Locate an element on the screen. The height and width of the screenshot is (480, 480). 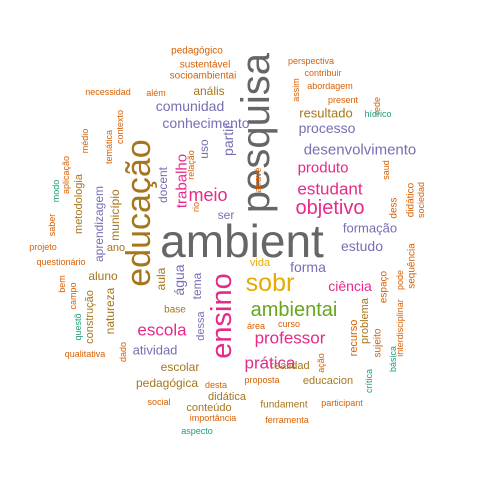
word-acao: ação is located at coordinates (321, 363).